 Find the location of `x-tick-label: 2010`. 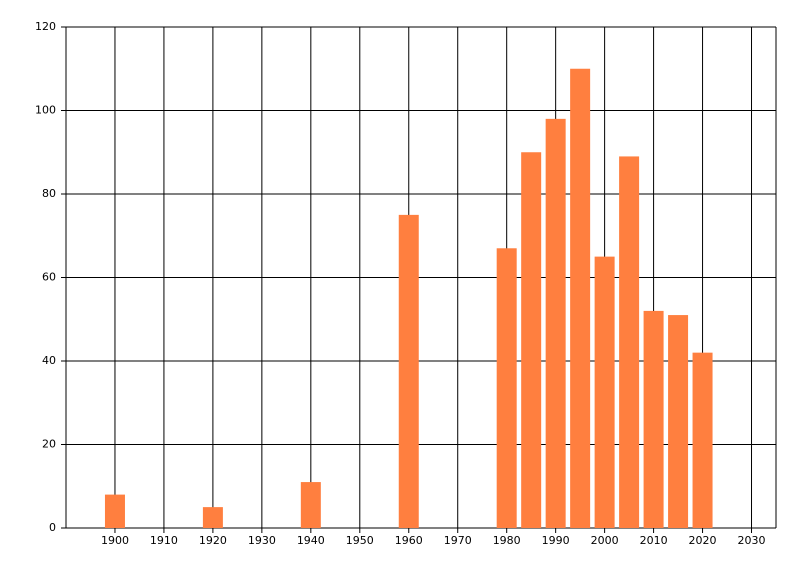

x-tick-label: 2010 is located at coordinates (654, 540).